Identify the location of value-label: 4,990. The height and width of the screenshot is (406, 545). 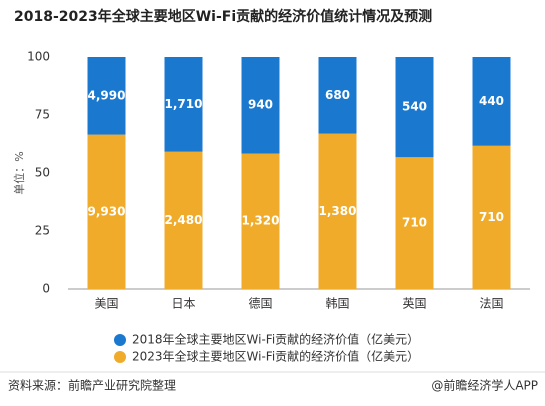
(107, 95).